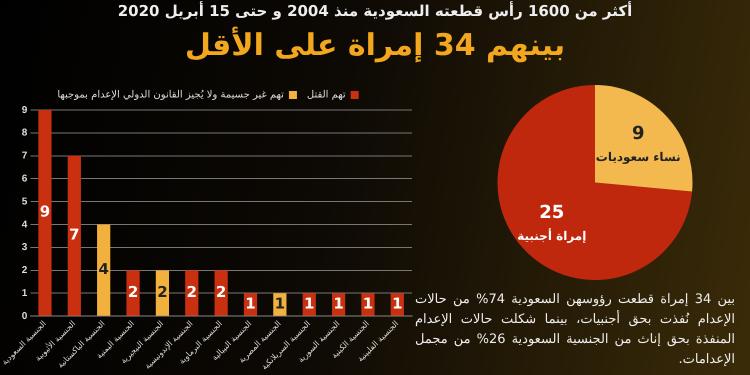  Describe the element at coordinates (25, 224) in the screenshot. I see `y-tick-label: 4` at that location.